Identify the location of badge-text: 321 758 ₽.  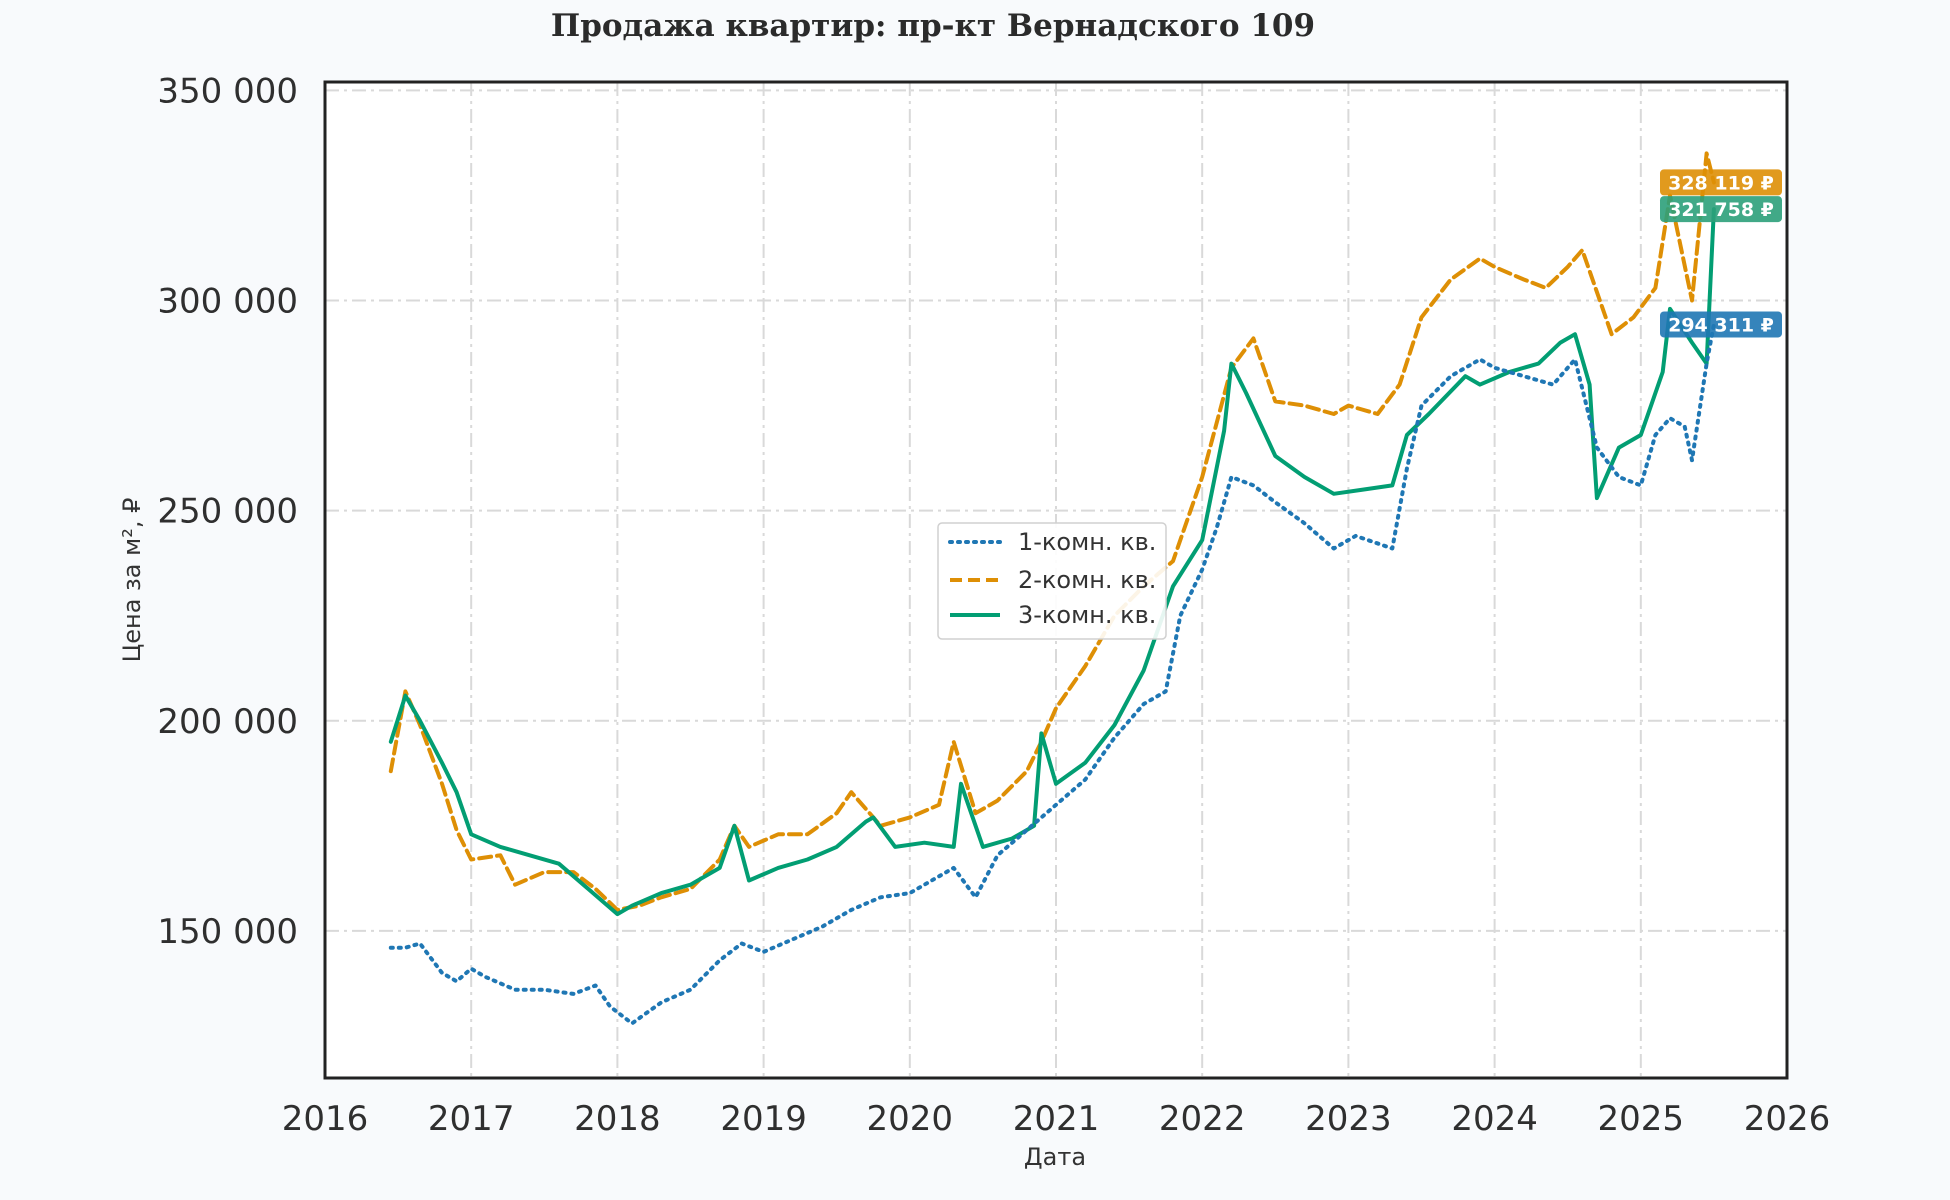
(1721, 210).